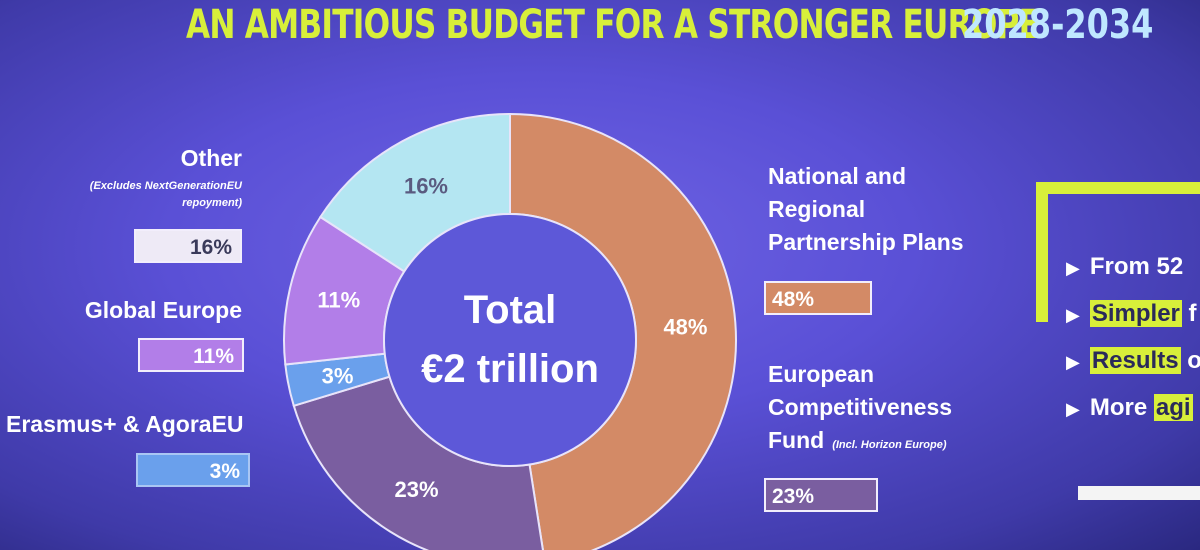 The height and width of the screenshot is (550, 1200). Describe the element at coordinates (191, 355) in the screenshot. I see `legend-global-europe-value: 11%` at that location.